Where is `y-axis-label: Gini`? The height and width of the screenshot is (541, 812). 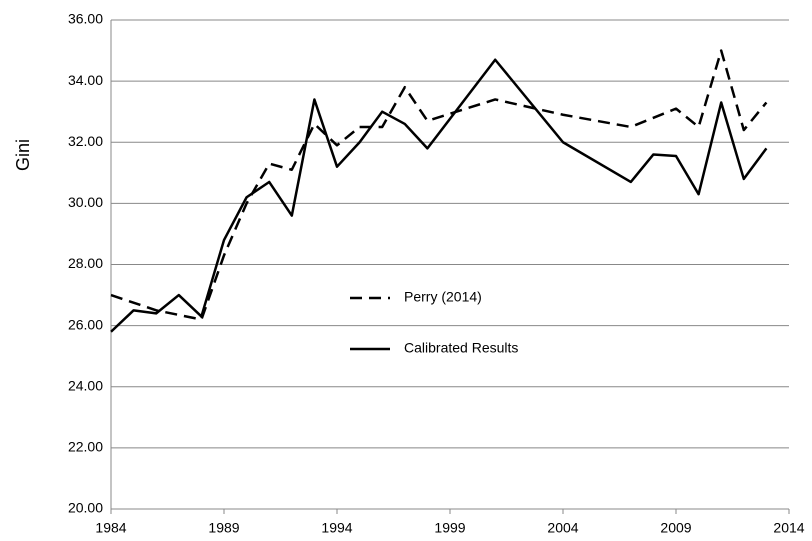
y-axis-label: Gini is located at coordinates (23, 155).